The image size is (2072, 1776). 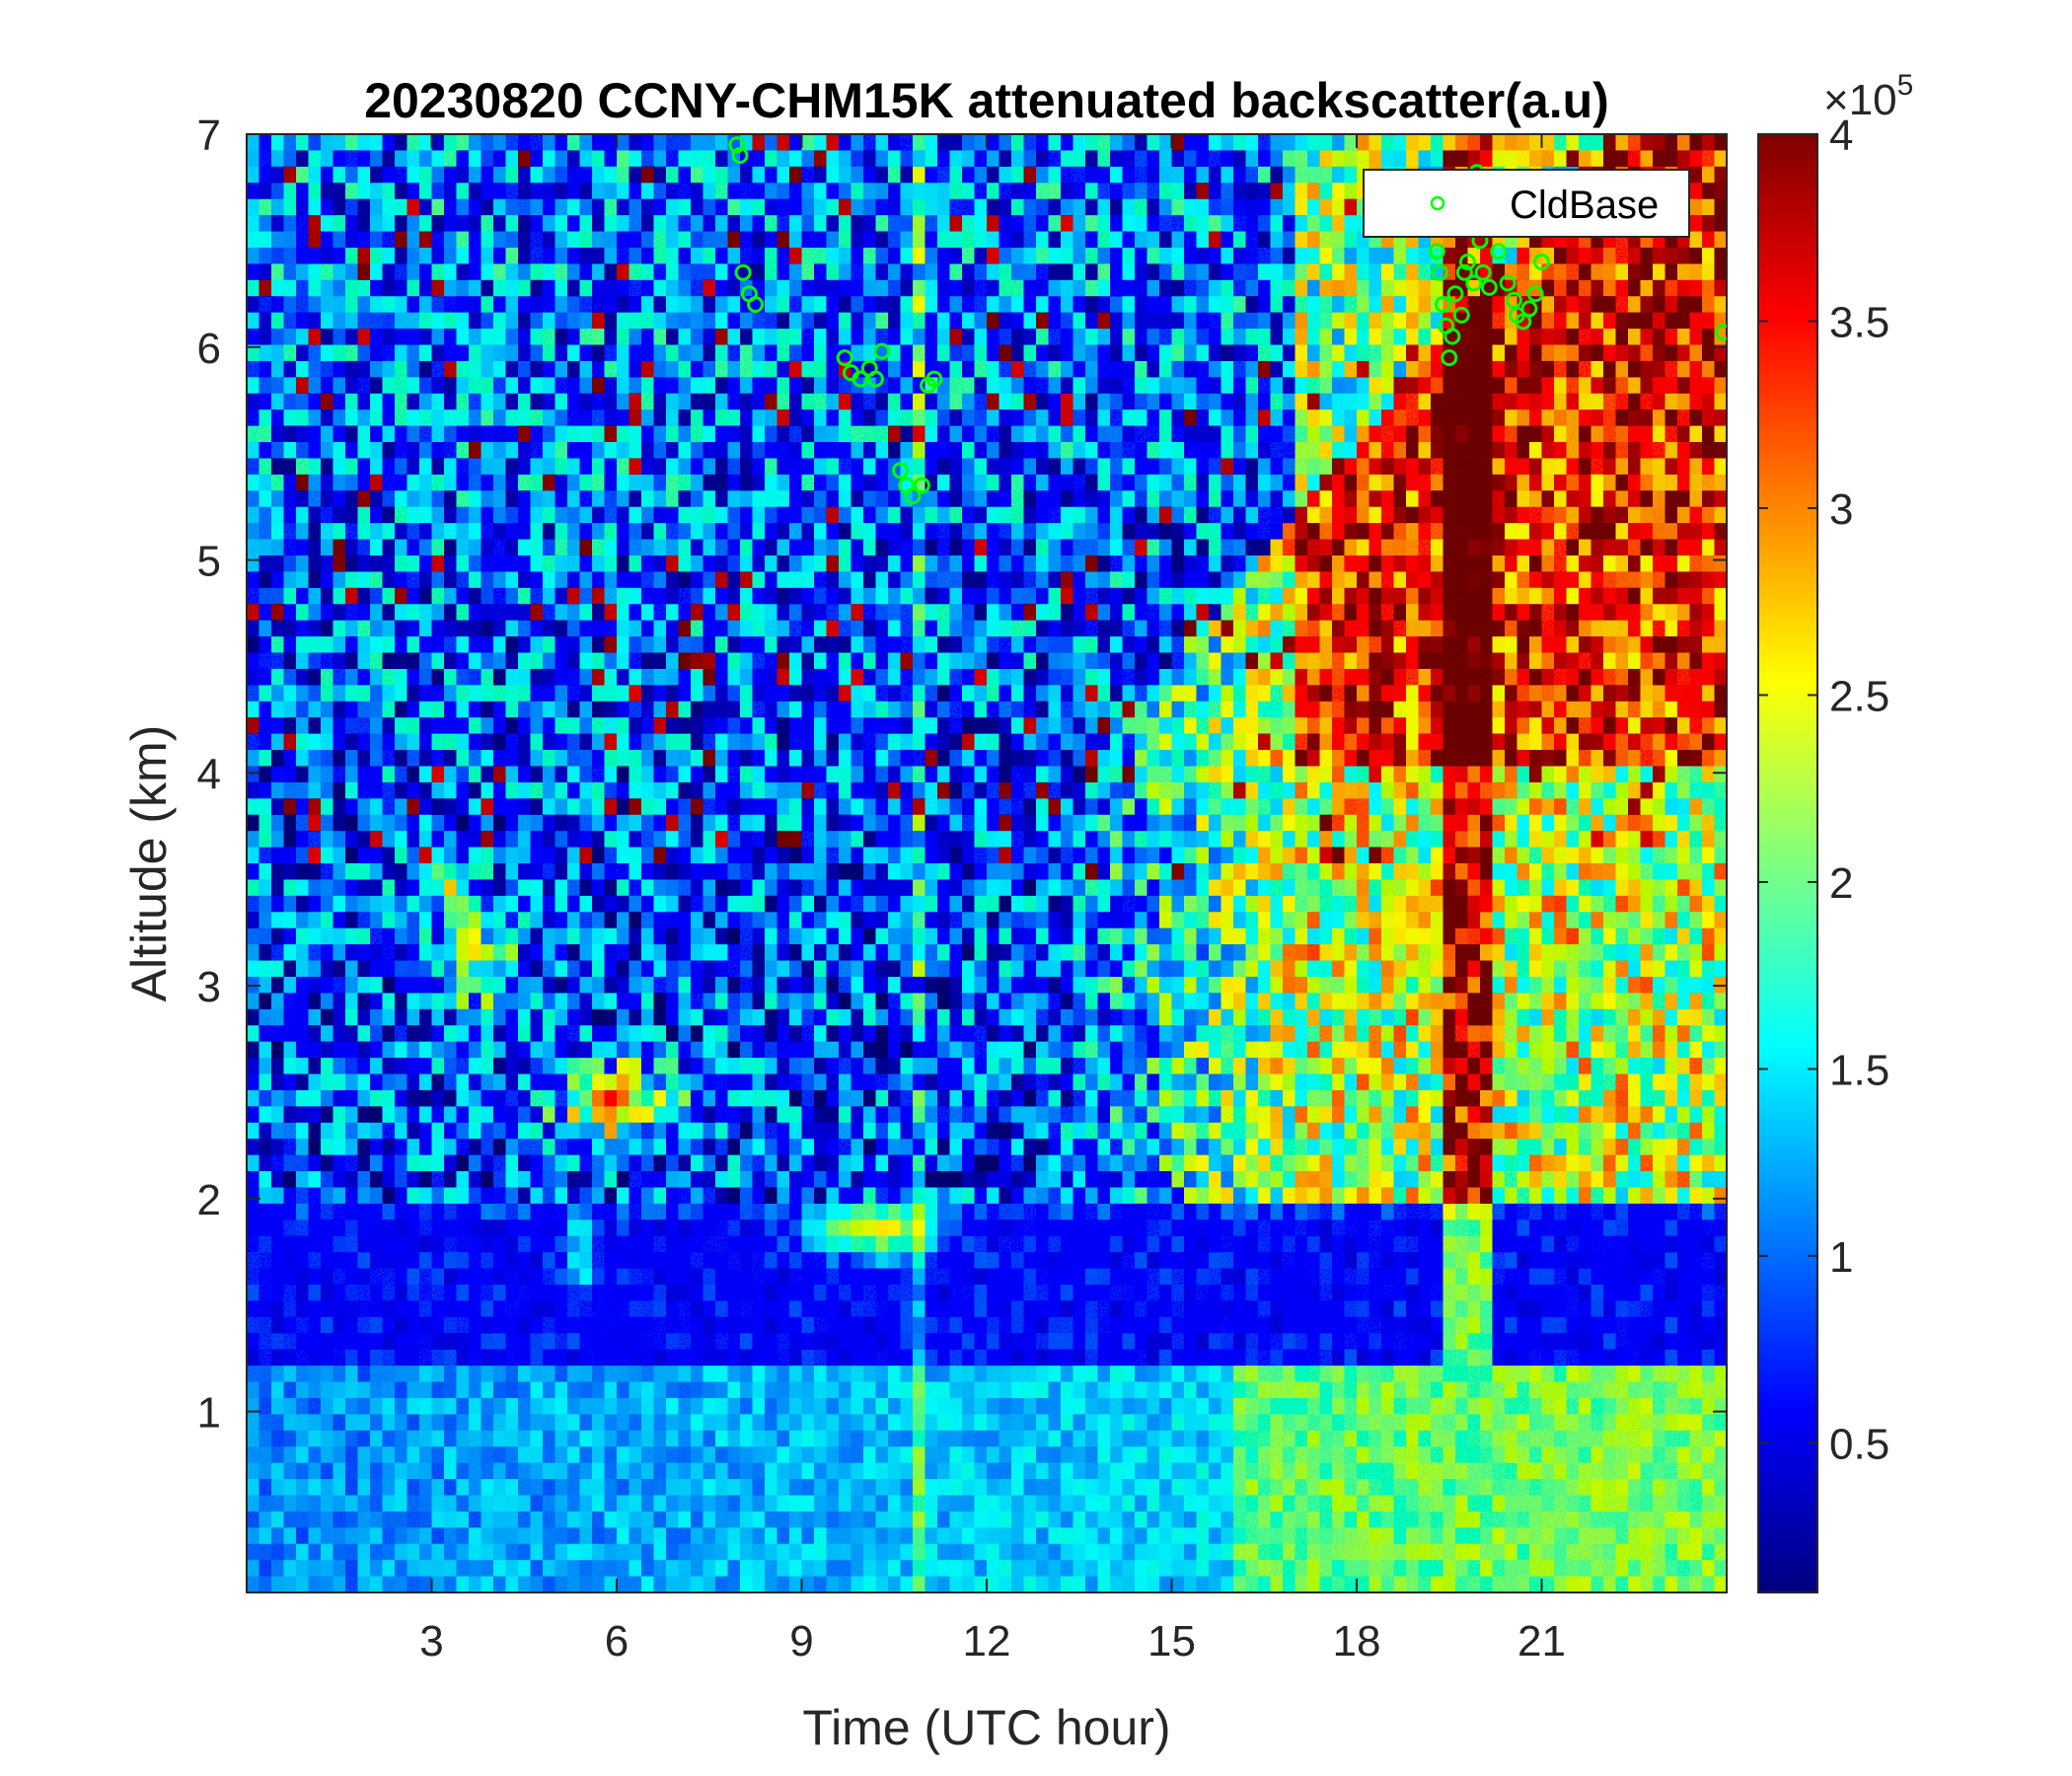 What do you see at coordinates (1859, 1444) in the screenshot?
I see `colorbar-tick-label: 0.5` at bounding box center [1859, 1444].